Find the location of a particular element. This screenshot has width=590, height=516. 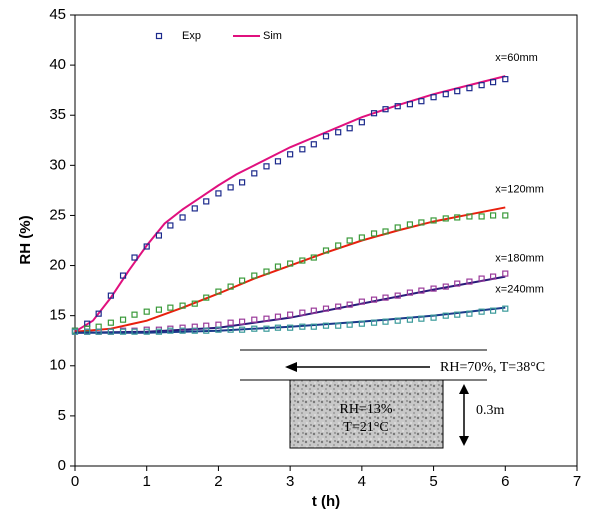

sim-line is located at coordinates (290, 304).